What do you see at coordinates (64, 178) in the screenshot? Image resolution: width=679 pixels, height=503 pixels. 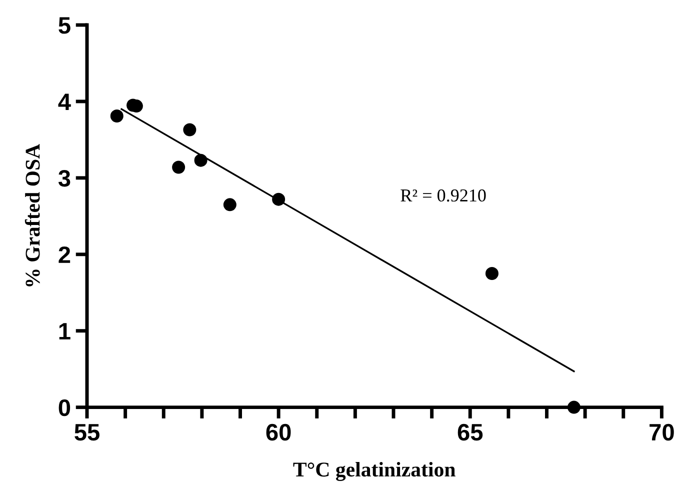 I see `y-tick-label: 3` at bounding box center [64, 178].